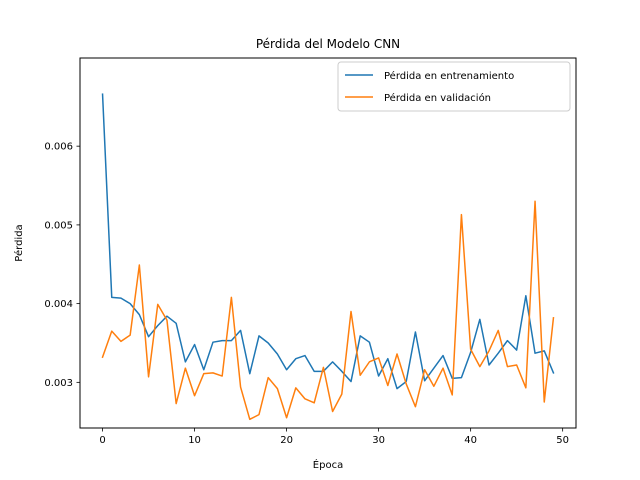 Image resolution: width=640 pixels, height=480 pixels. Describe the element at coordinates (58, 225) in the screenshot. I see `y-tick-label: 0.005` at that location.